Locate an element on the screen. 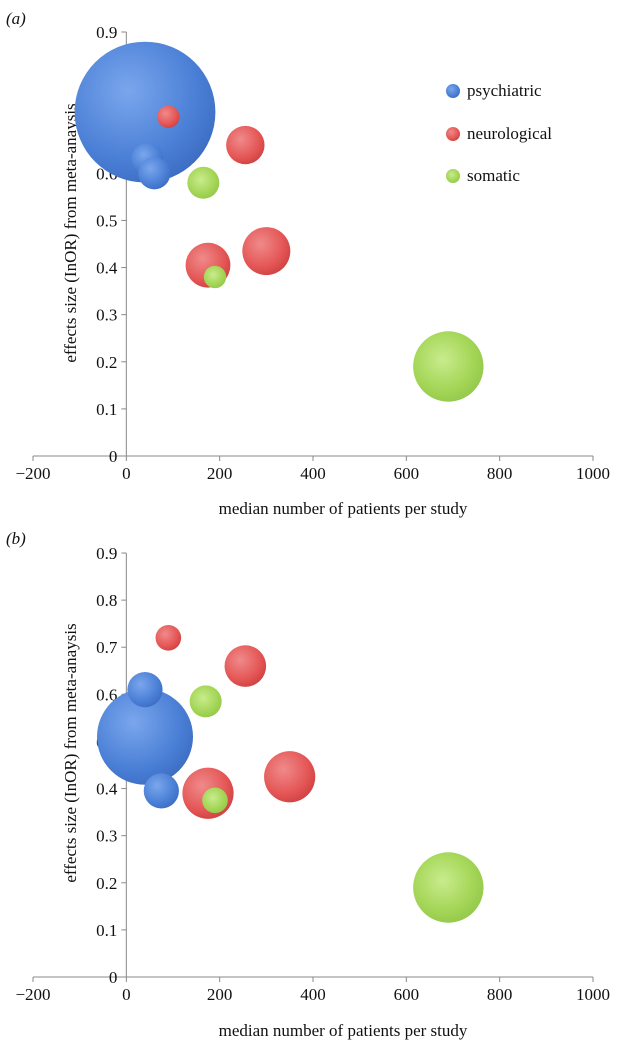 This screenshot has width=618, height=1043. y-tick-label: 0.7 is located at coordinates (107, 647).